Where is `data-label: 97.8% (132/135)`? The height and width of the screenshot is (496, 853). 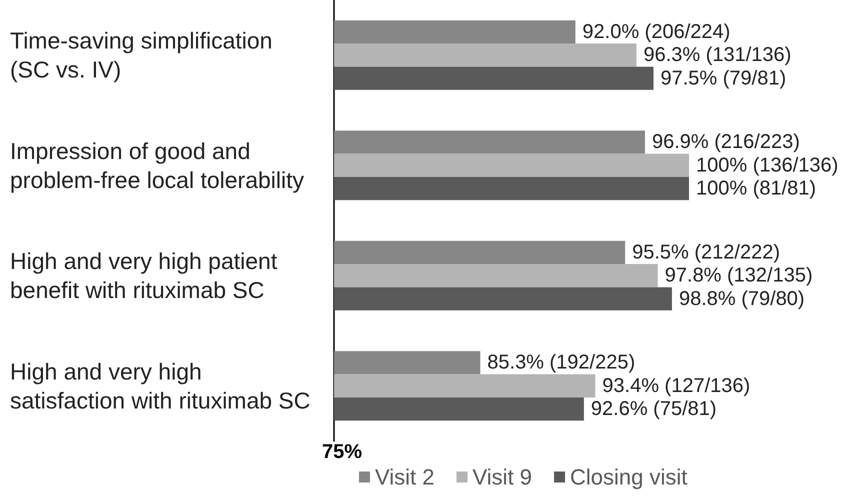
data-label: 97.8% (132/135) is located at coordinates (738, 275).